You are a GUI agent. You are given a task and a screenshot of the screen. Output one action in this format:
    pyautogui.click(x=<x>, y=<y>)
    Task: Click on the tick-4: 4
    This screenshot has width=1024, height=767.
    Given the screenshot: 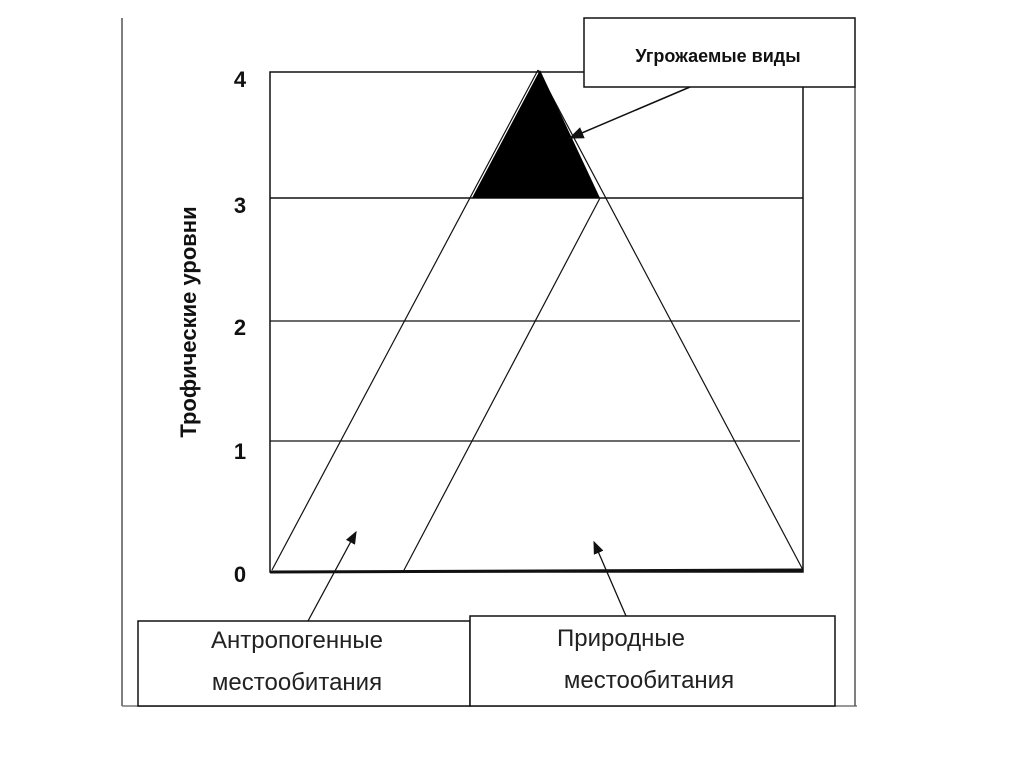 What is the action you would take?
    pyautogui.click(x=240, y=79)
    